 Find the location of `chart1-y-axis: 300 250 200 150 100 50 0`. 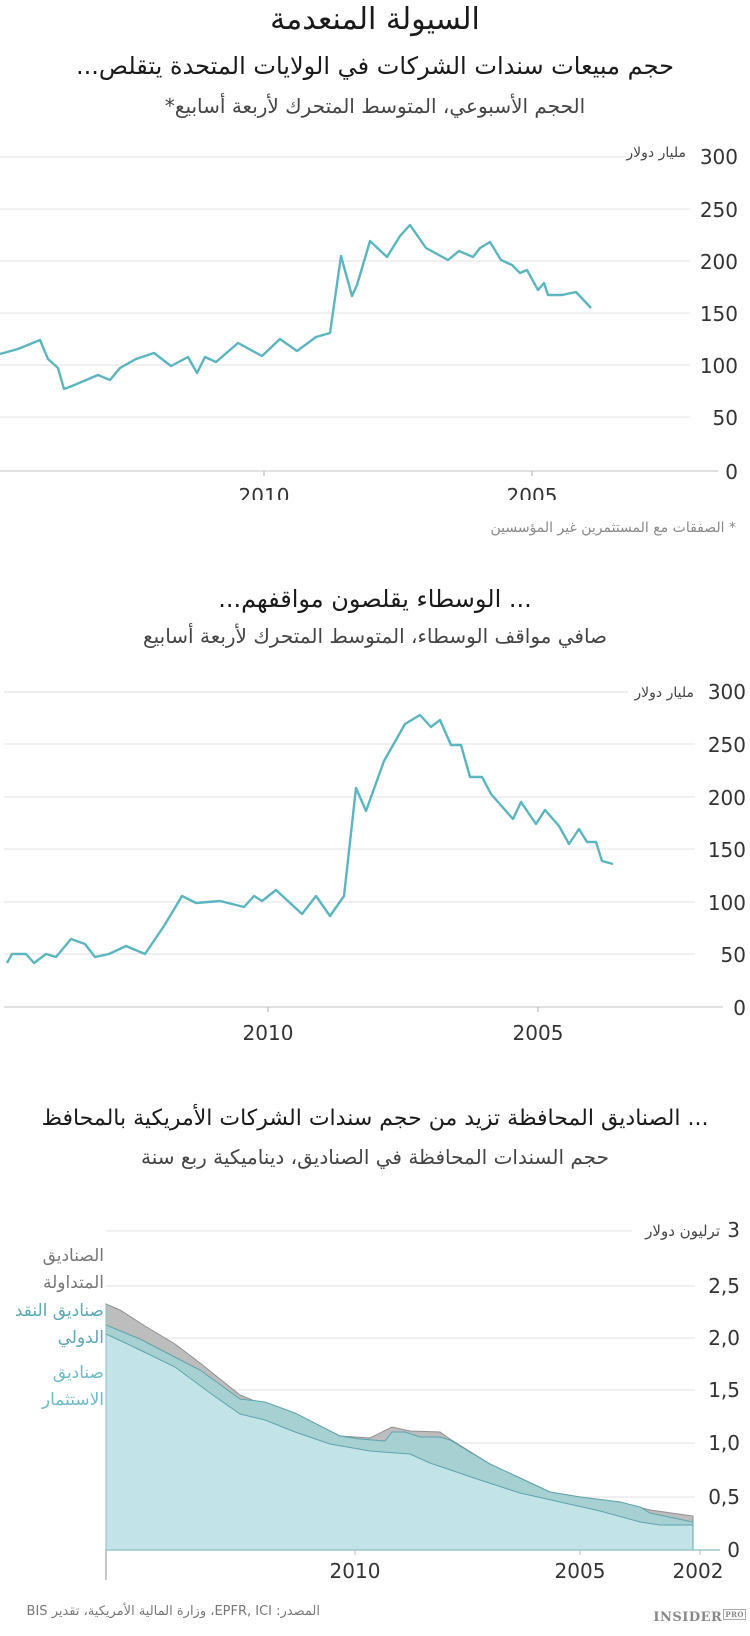

chart1-y-axis: 300 250 200 150 100 50 0 is located at coordinates (719, 314).